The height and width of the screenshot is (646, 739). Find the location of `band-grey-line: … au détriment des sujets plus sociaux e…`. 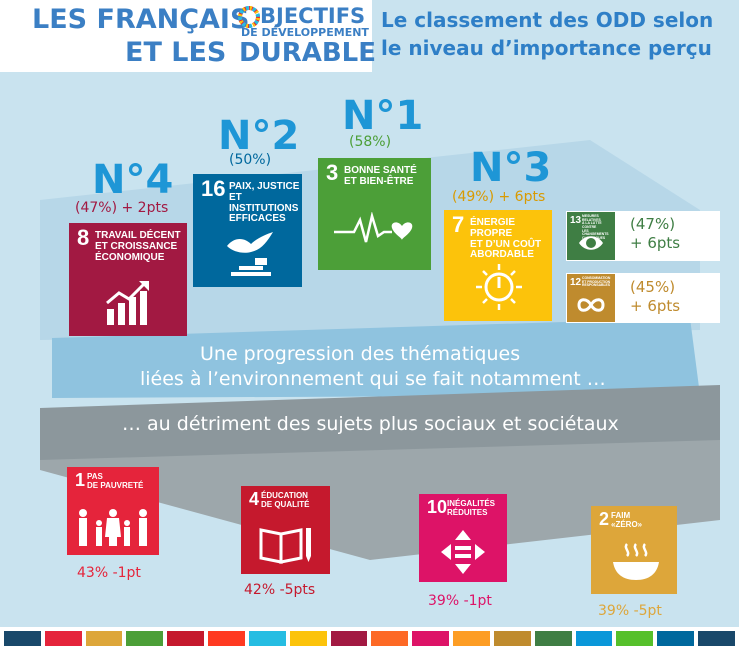

band-grey-line: … au détriment des sujets plus sociaux e… is located at coordinates (370, 424).